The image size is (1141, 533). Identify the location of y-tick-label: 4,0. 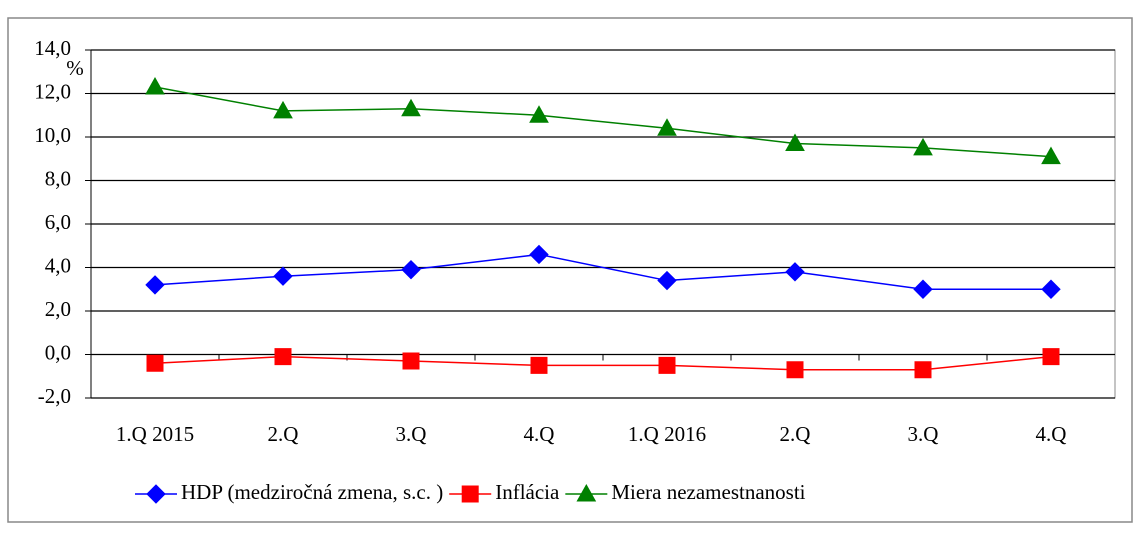
(58, 265).